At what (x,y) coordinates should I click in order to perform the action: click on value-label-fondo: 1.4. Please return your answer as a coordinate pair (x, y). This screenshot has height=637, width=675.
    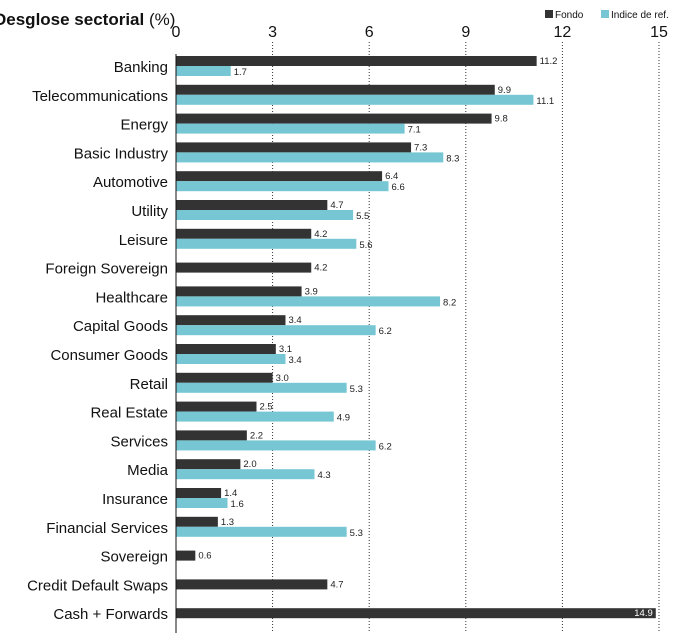
    Looking at the image, I should click on (230, 493).